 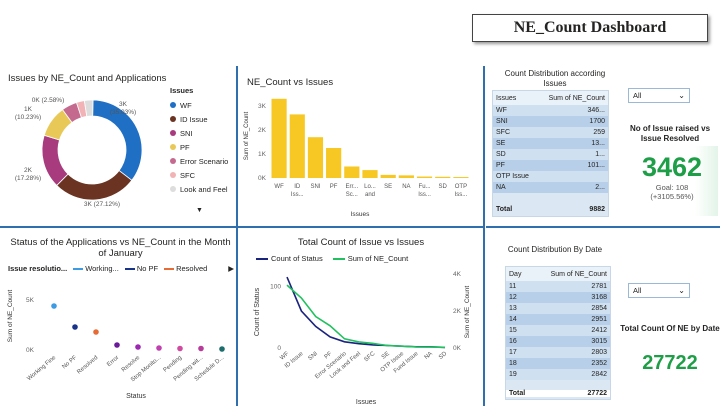 I want to click on donut-slice-sni, so click(x=55, y=160).